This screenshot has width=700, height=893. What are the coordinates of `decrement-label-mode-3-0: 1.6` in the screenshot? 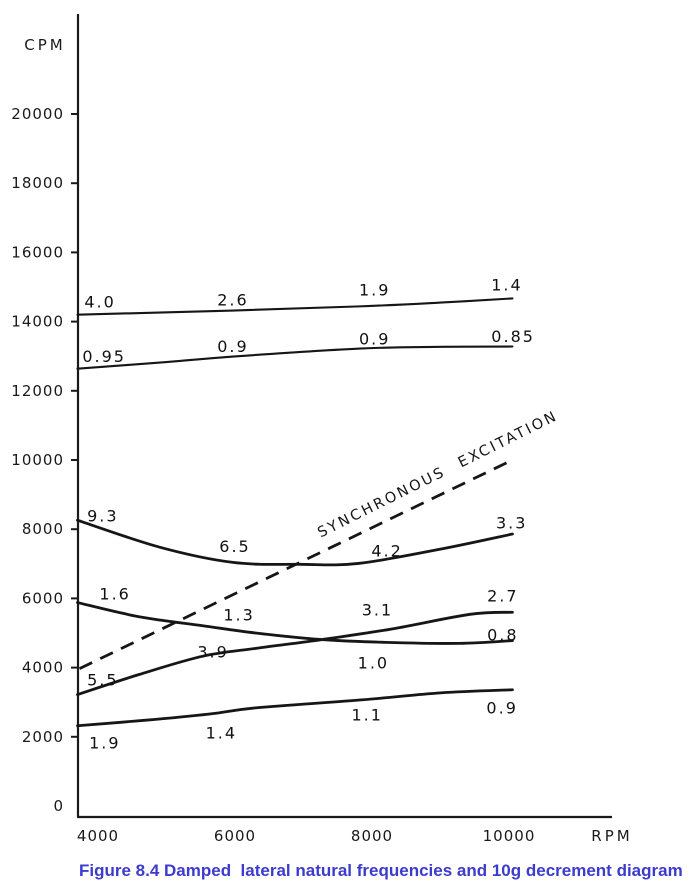 It's located at (114, 594).